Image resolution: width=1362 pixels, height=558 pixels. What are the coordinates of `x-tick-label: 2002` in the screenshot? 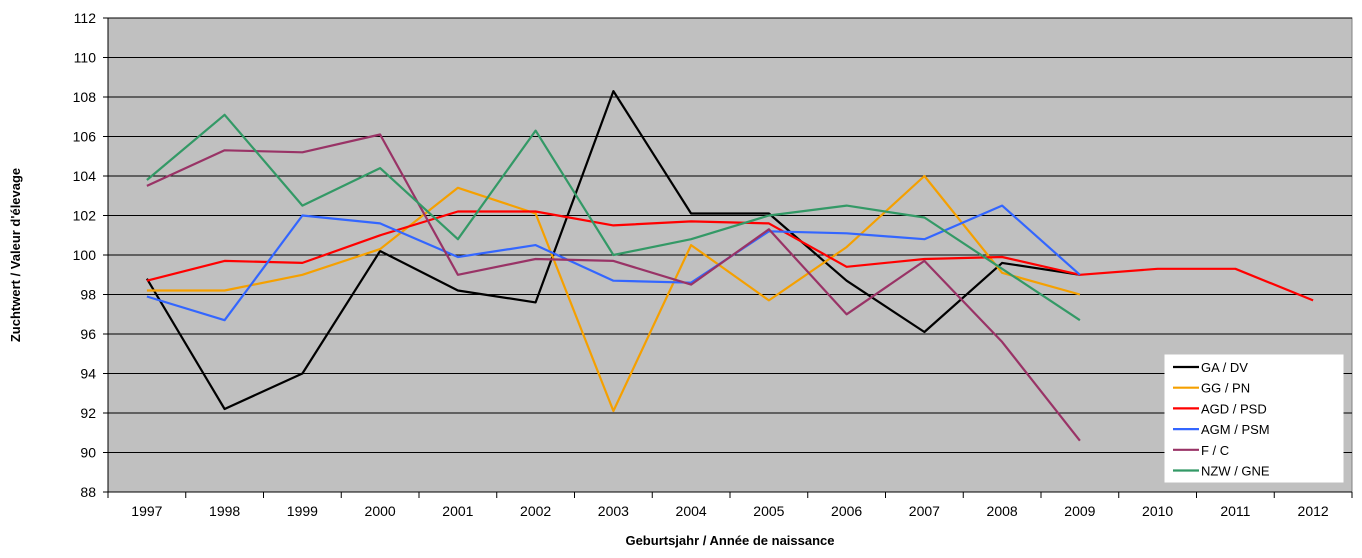 It's located at (535, 511).